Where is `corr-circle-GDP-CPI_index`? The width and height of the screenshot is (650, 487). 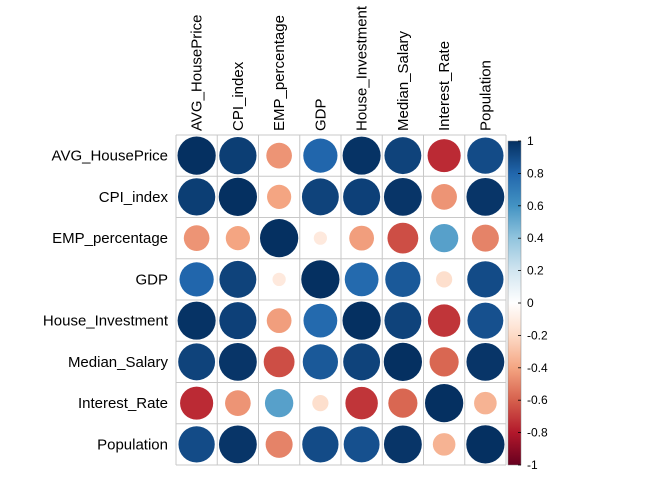 corr-circle-GDP-CPI_index is located at coordinates (238, 279).